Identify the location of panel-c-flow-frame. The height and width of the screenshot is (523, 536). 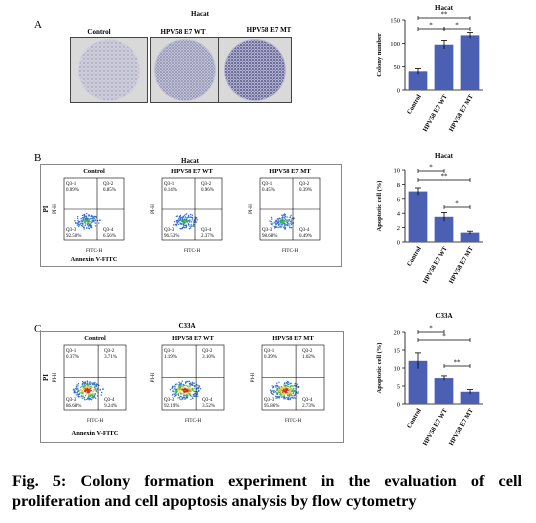
(192, 387).